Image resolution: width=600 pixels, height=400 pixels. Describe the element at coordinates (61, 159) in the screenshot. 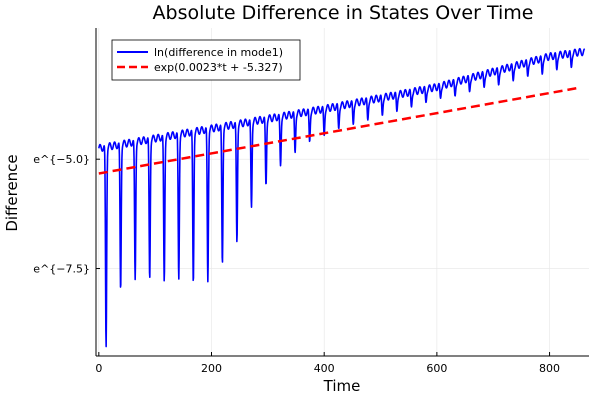

I see `y-tick-label: e^{−5.0}` at that location.